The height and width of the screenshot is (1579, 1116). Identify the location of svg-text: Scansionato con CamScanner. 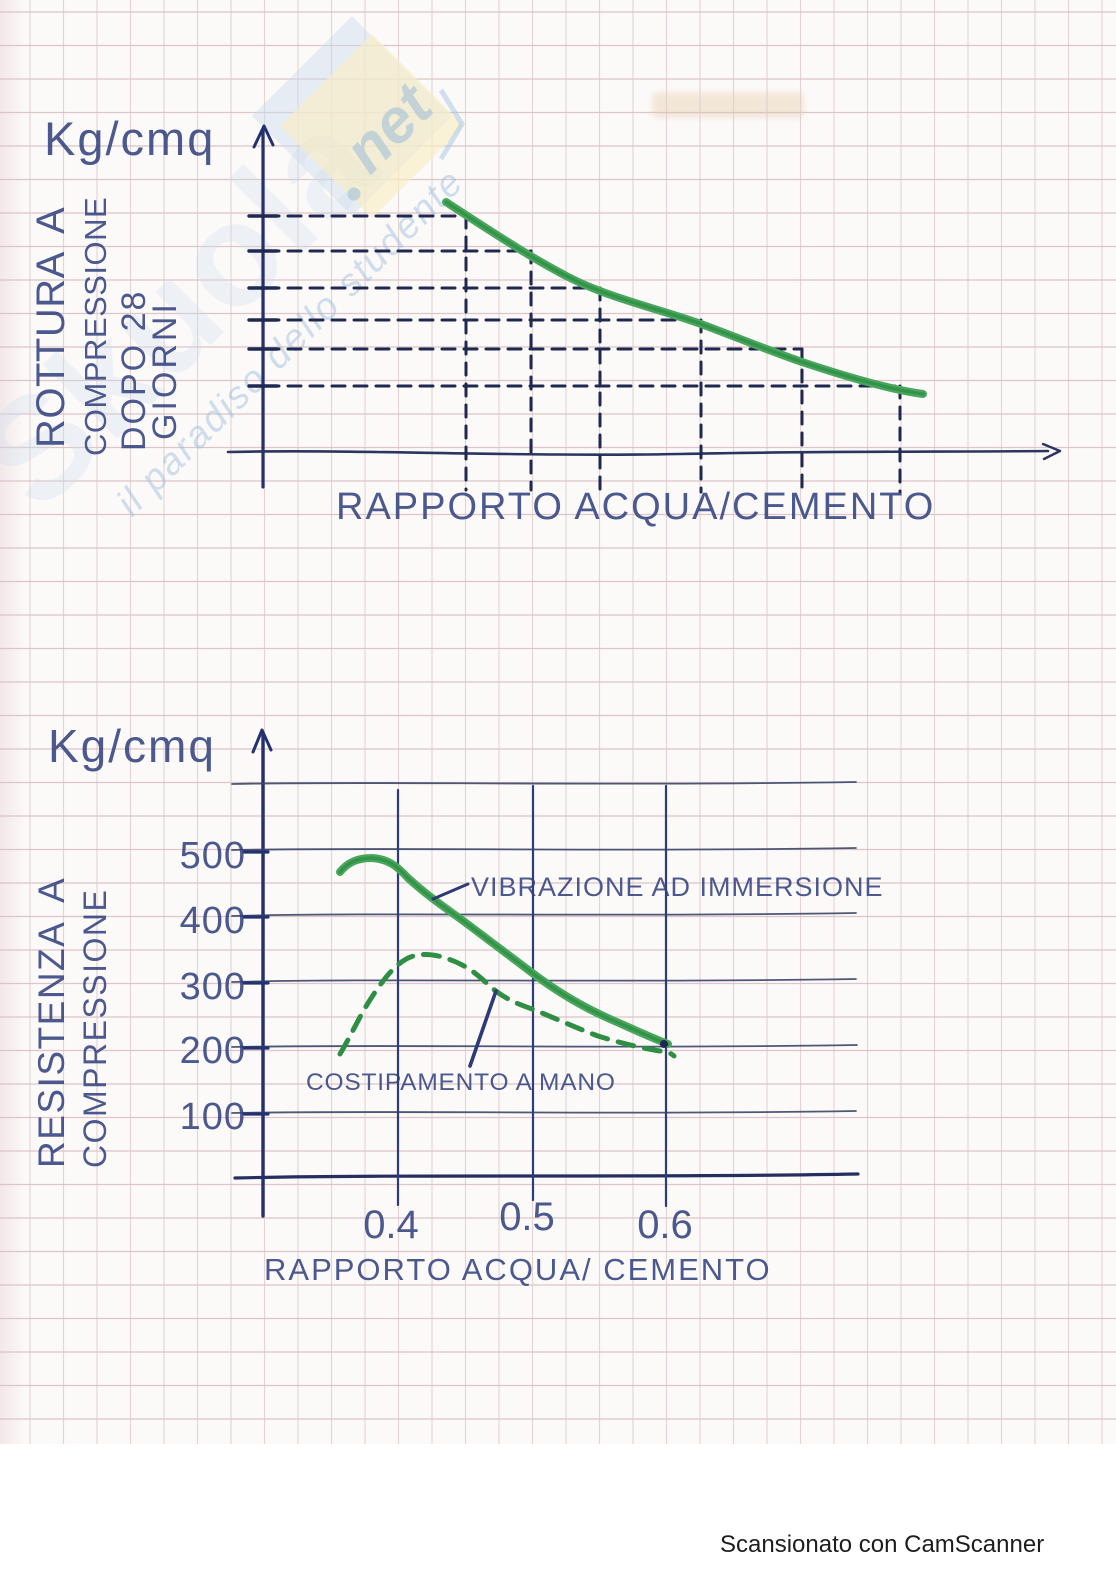
(882, 1544).